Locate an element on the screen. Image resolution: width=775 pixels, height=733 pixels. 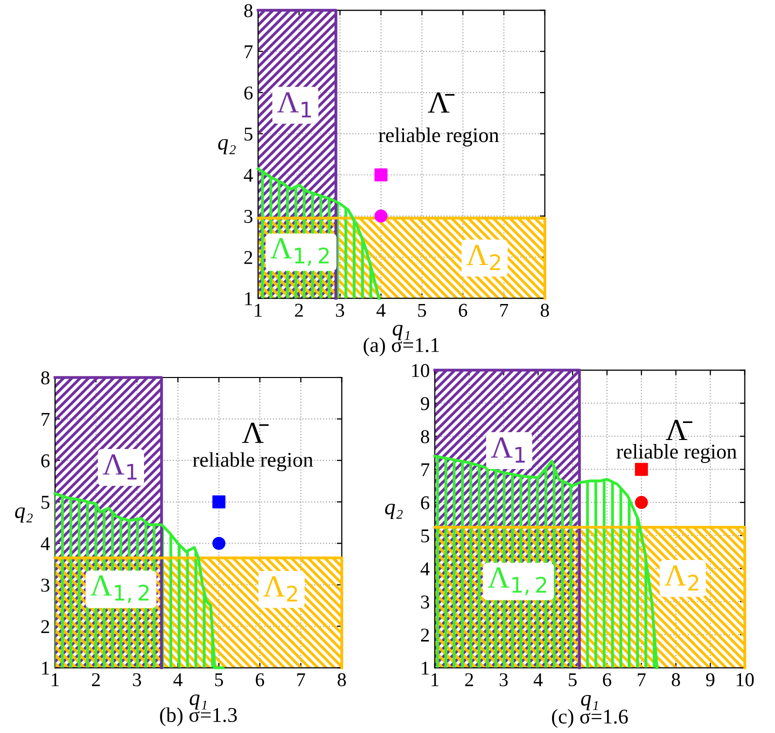
y-tick-label: 10 is located at coordinates (421, 371).